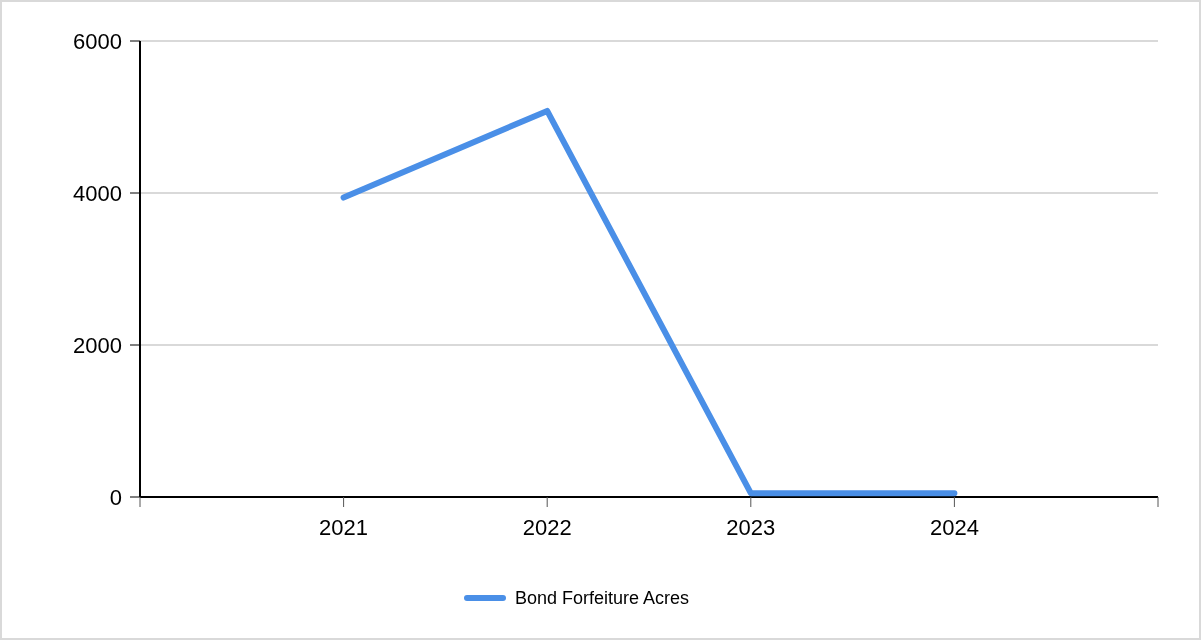  What do you see at coordinates (115, 497) in the screenshot?
I see `y-tick-label: 0` at bounding box center [115, 497].